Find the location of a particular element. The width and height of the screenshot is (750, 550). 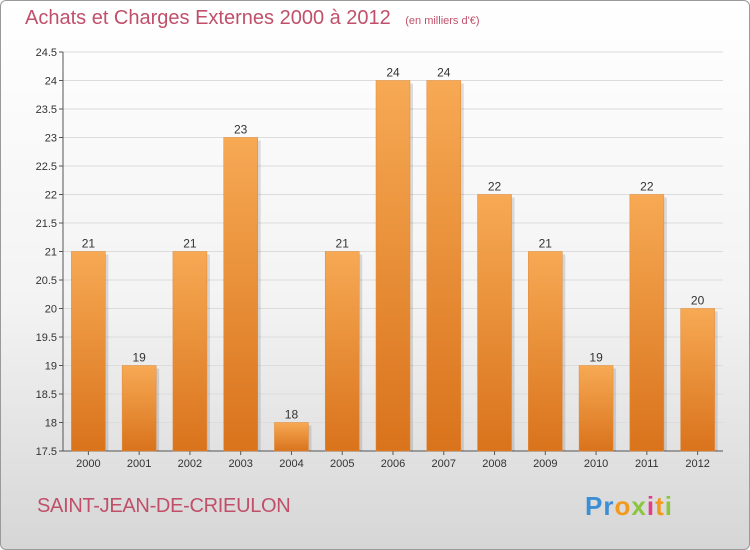

y-tick-label: 19 is located at coordinates (51, 367).